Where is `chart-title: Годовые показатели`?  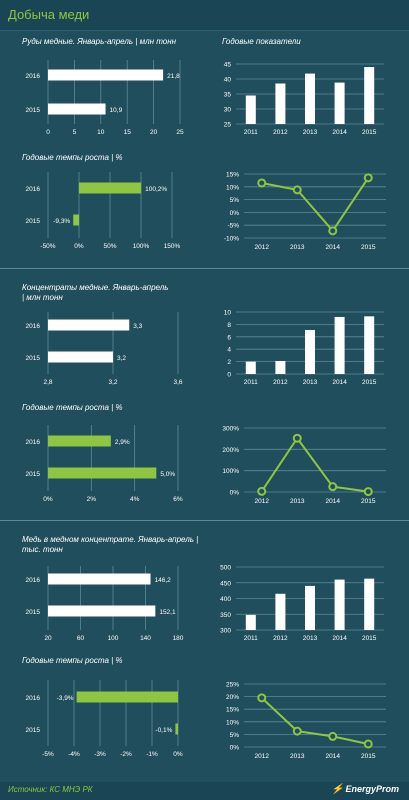 chart-title: Годовые показатели is located at coordinates (261, 41).